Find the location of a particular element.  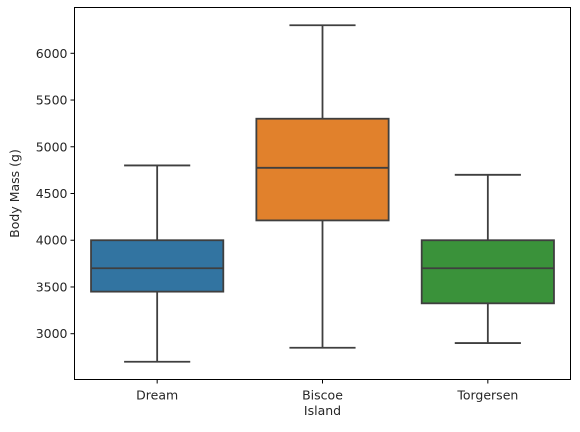

y-tick-label: 3000 is located at coordinates (52, 333).